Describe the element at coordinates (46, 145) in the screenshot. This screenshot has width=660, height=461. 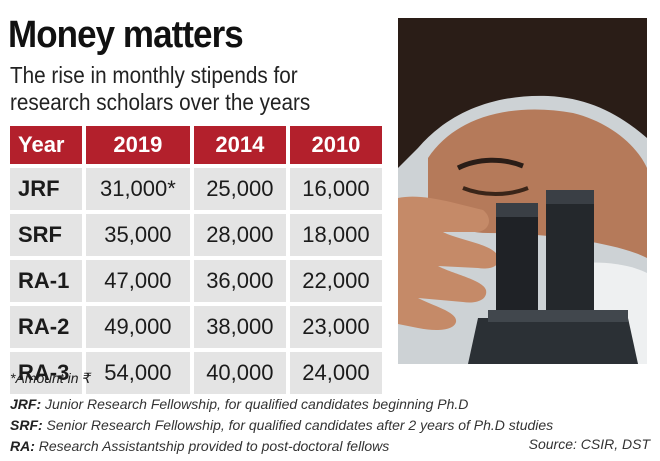
I see `column-header-year: Year` at that location.